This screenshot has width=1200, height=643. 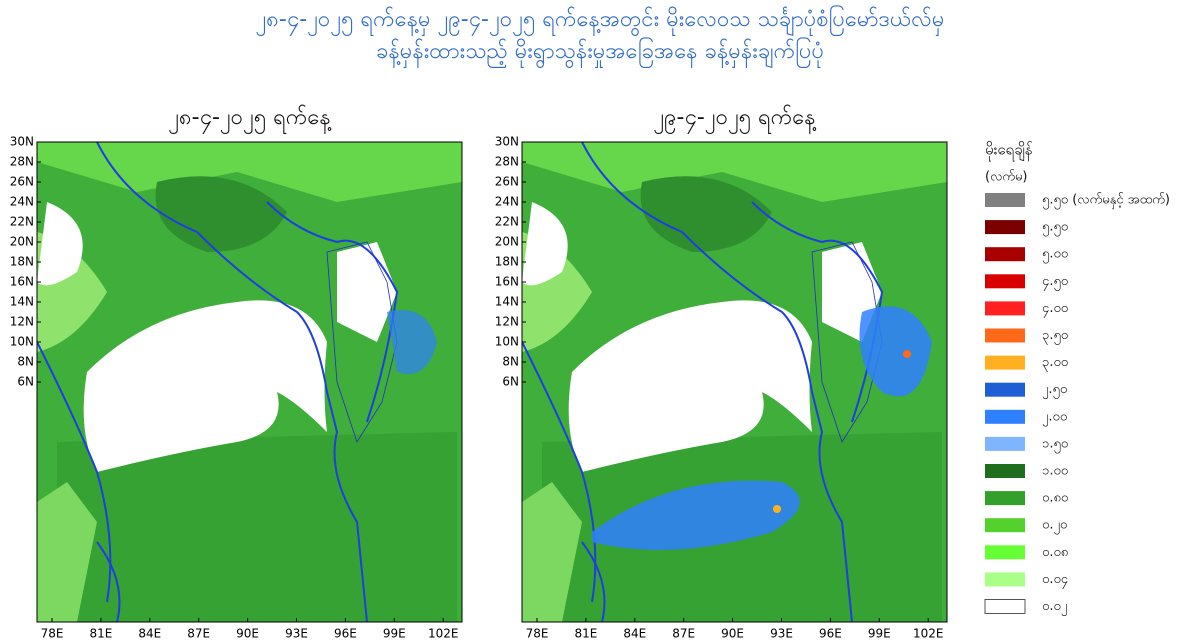 I want to click on legend-unit: (လက်မ), so click(x=1006, y=177).